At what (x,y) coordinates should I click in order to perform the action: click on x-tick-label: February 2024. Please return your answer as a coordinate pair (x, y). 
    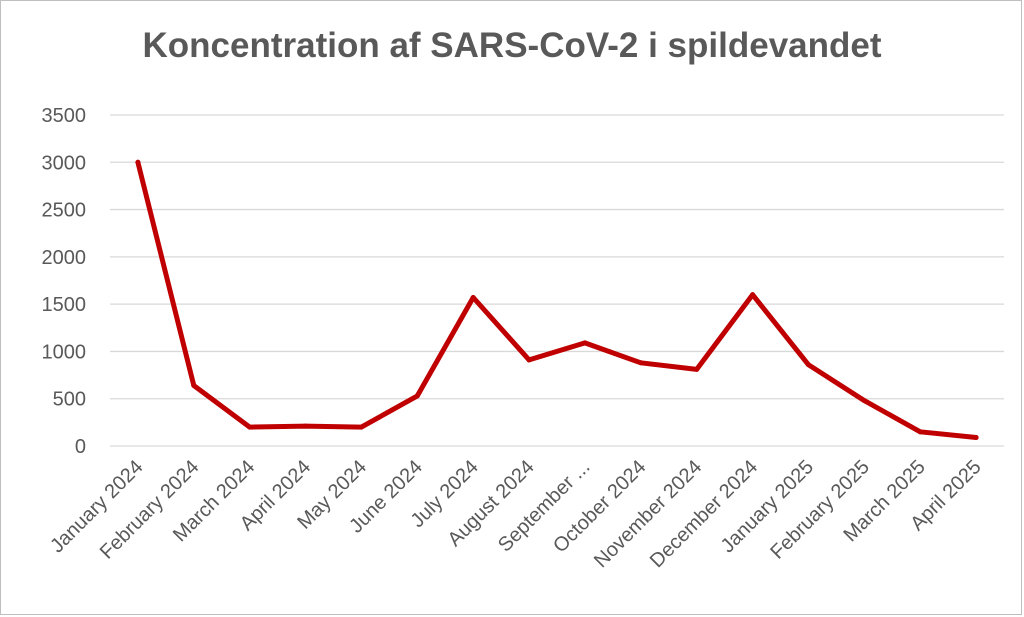
    Looking at the image, I should click on (150, 510).